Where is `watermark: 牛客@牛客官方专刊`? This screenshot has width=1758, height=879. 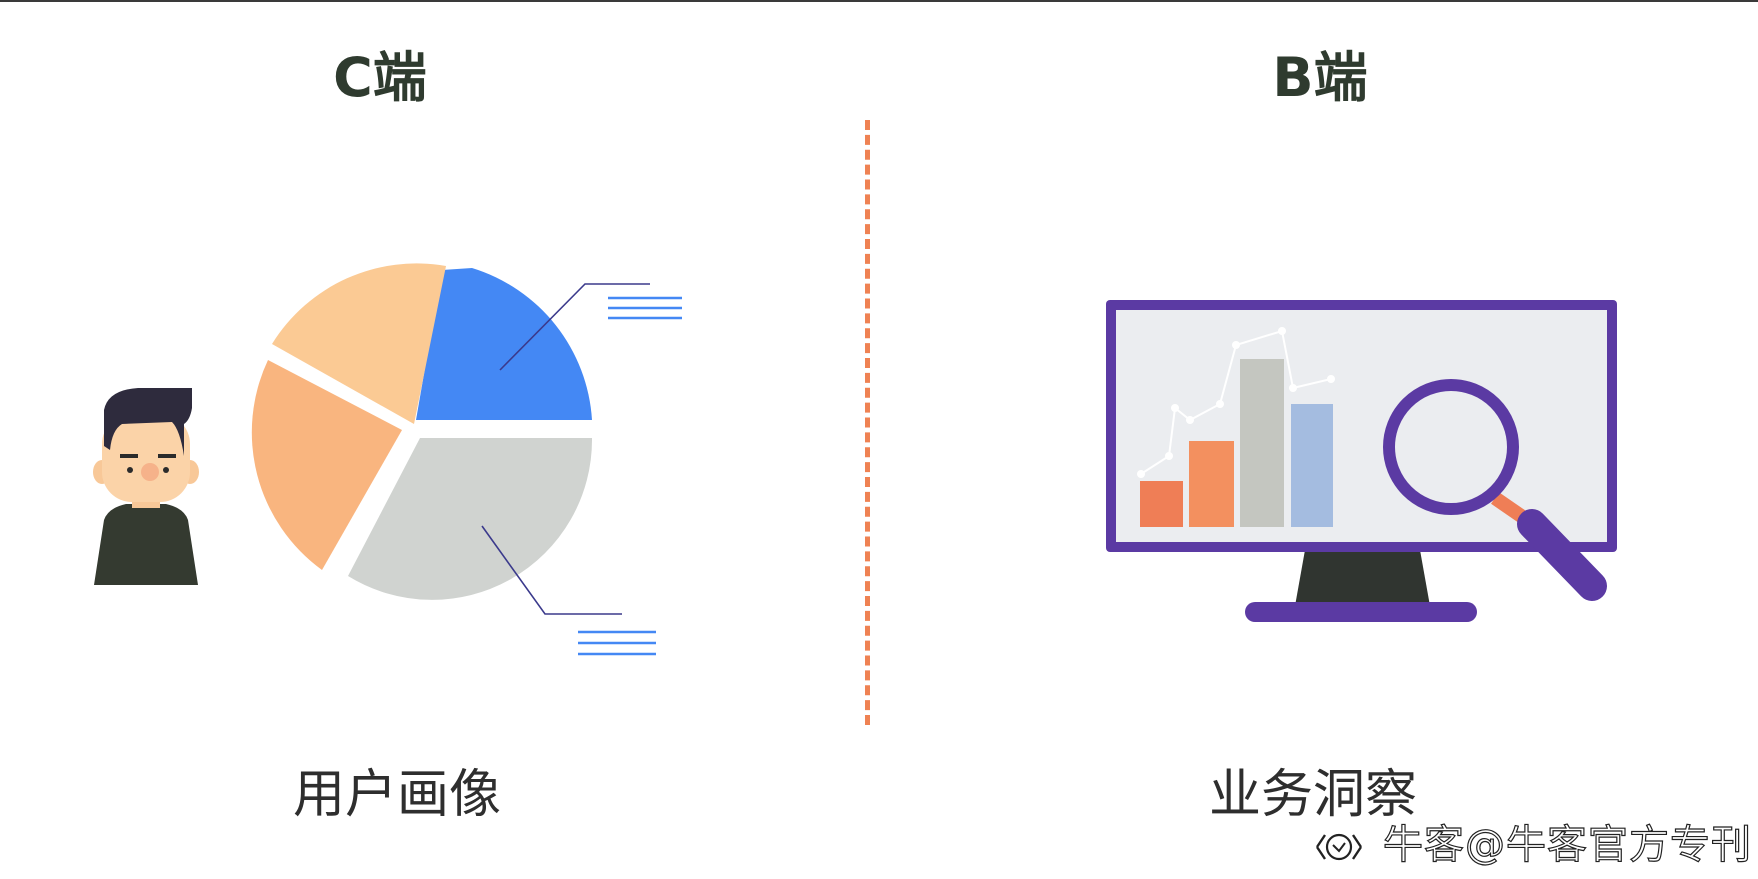
watermark: 牛客@牛客官方专刊 is located at coordinates (1532, 845).